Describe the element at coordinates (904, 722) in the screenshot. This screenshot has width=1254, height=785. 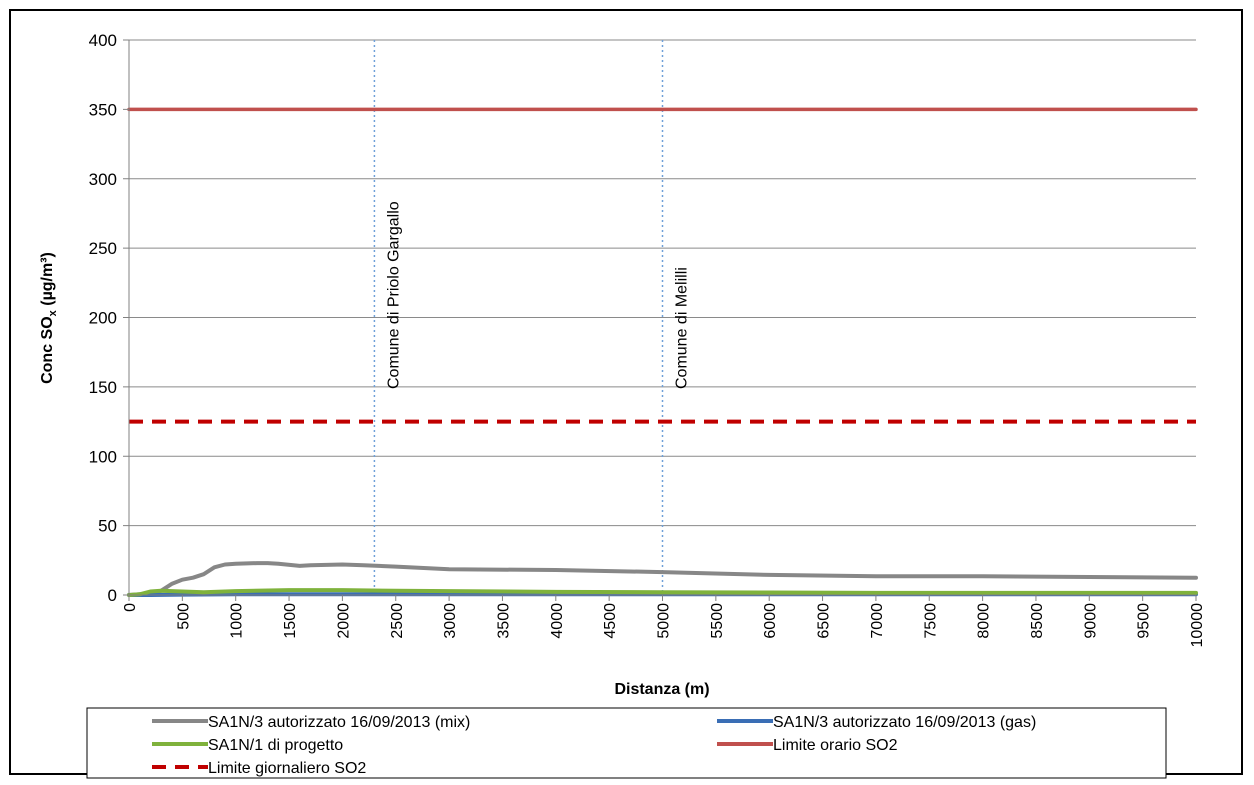
I see `legend-label-1: SA1N/3 autorizzato 16/09/2013 (gas)` at that location.